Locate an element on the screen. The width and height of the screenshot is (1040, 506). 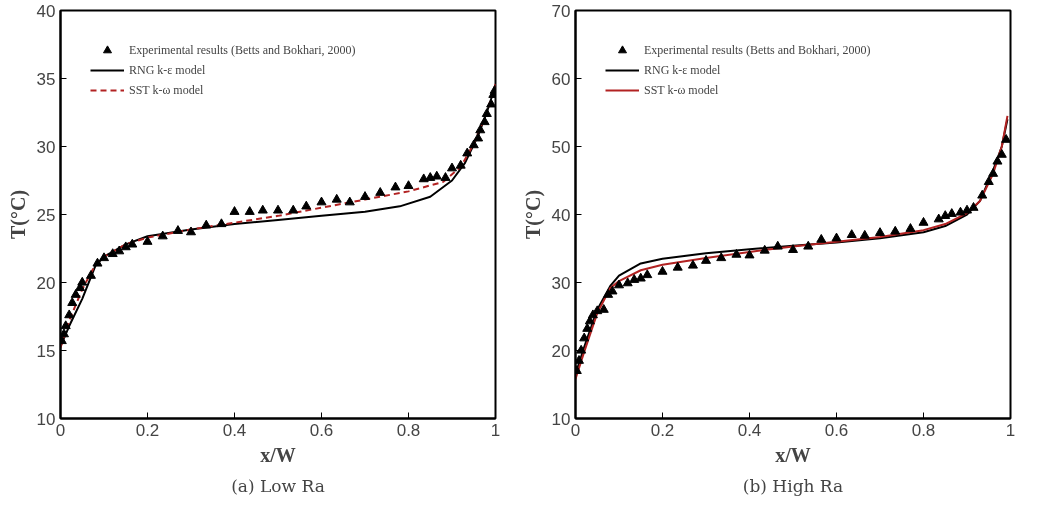
y-tick-label: 70 is located at coordinates (561, 11).